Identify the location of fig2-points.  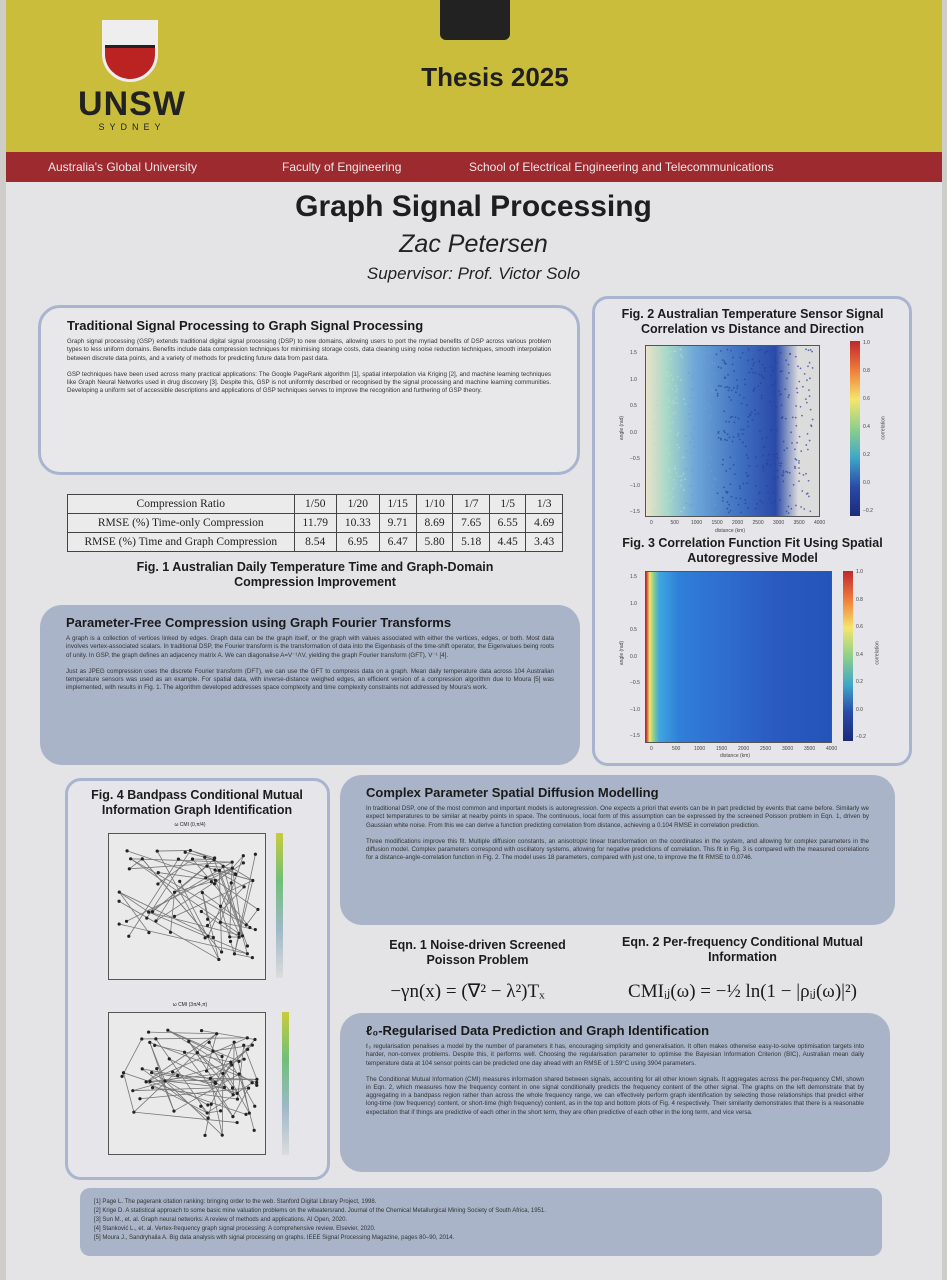
(733, 431).